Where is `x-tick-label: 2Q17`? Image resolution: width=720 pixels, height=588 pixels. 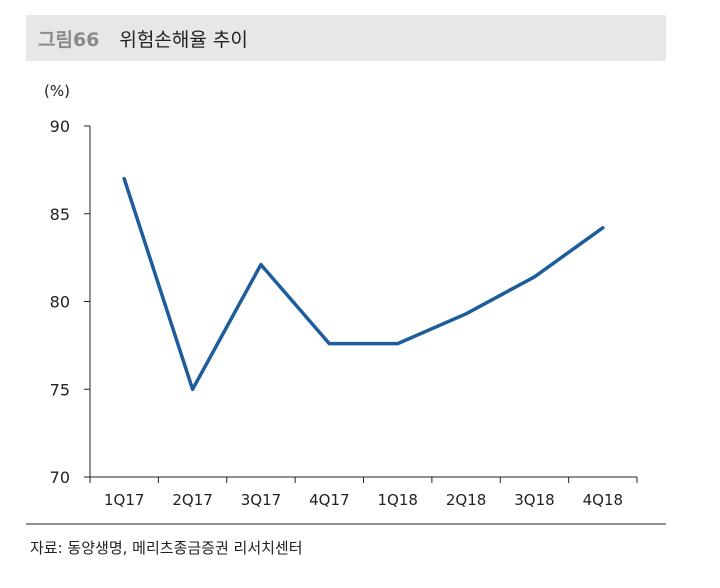
x-tick-label: 2Q17 is located at coordinates (192, 500).